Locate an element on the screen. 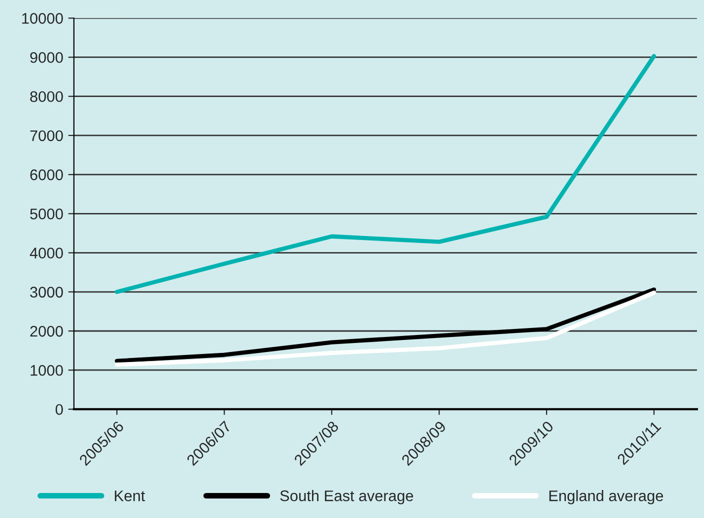 Image resolution: width=704 pixels, height=518 pixels. y-tick-label: 5000 is located at coordinates (46, 214).